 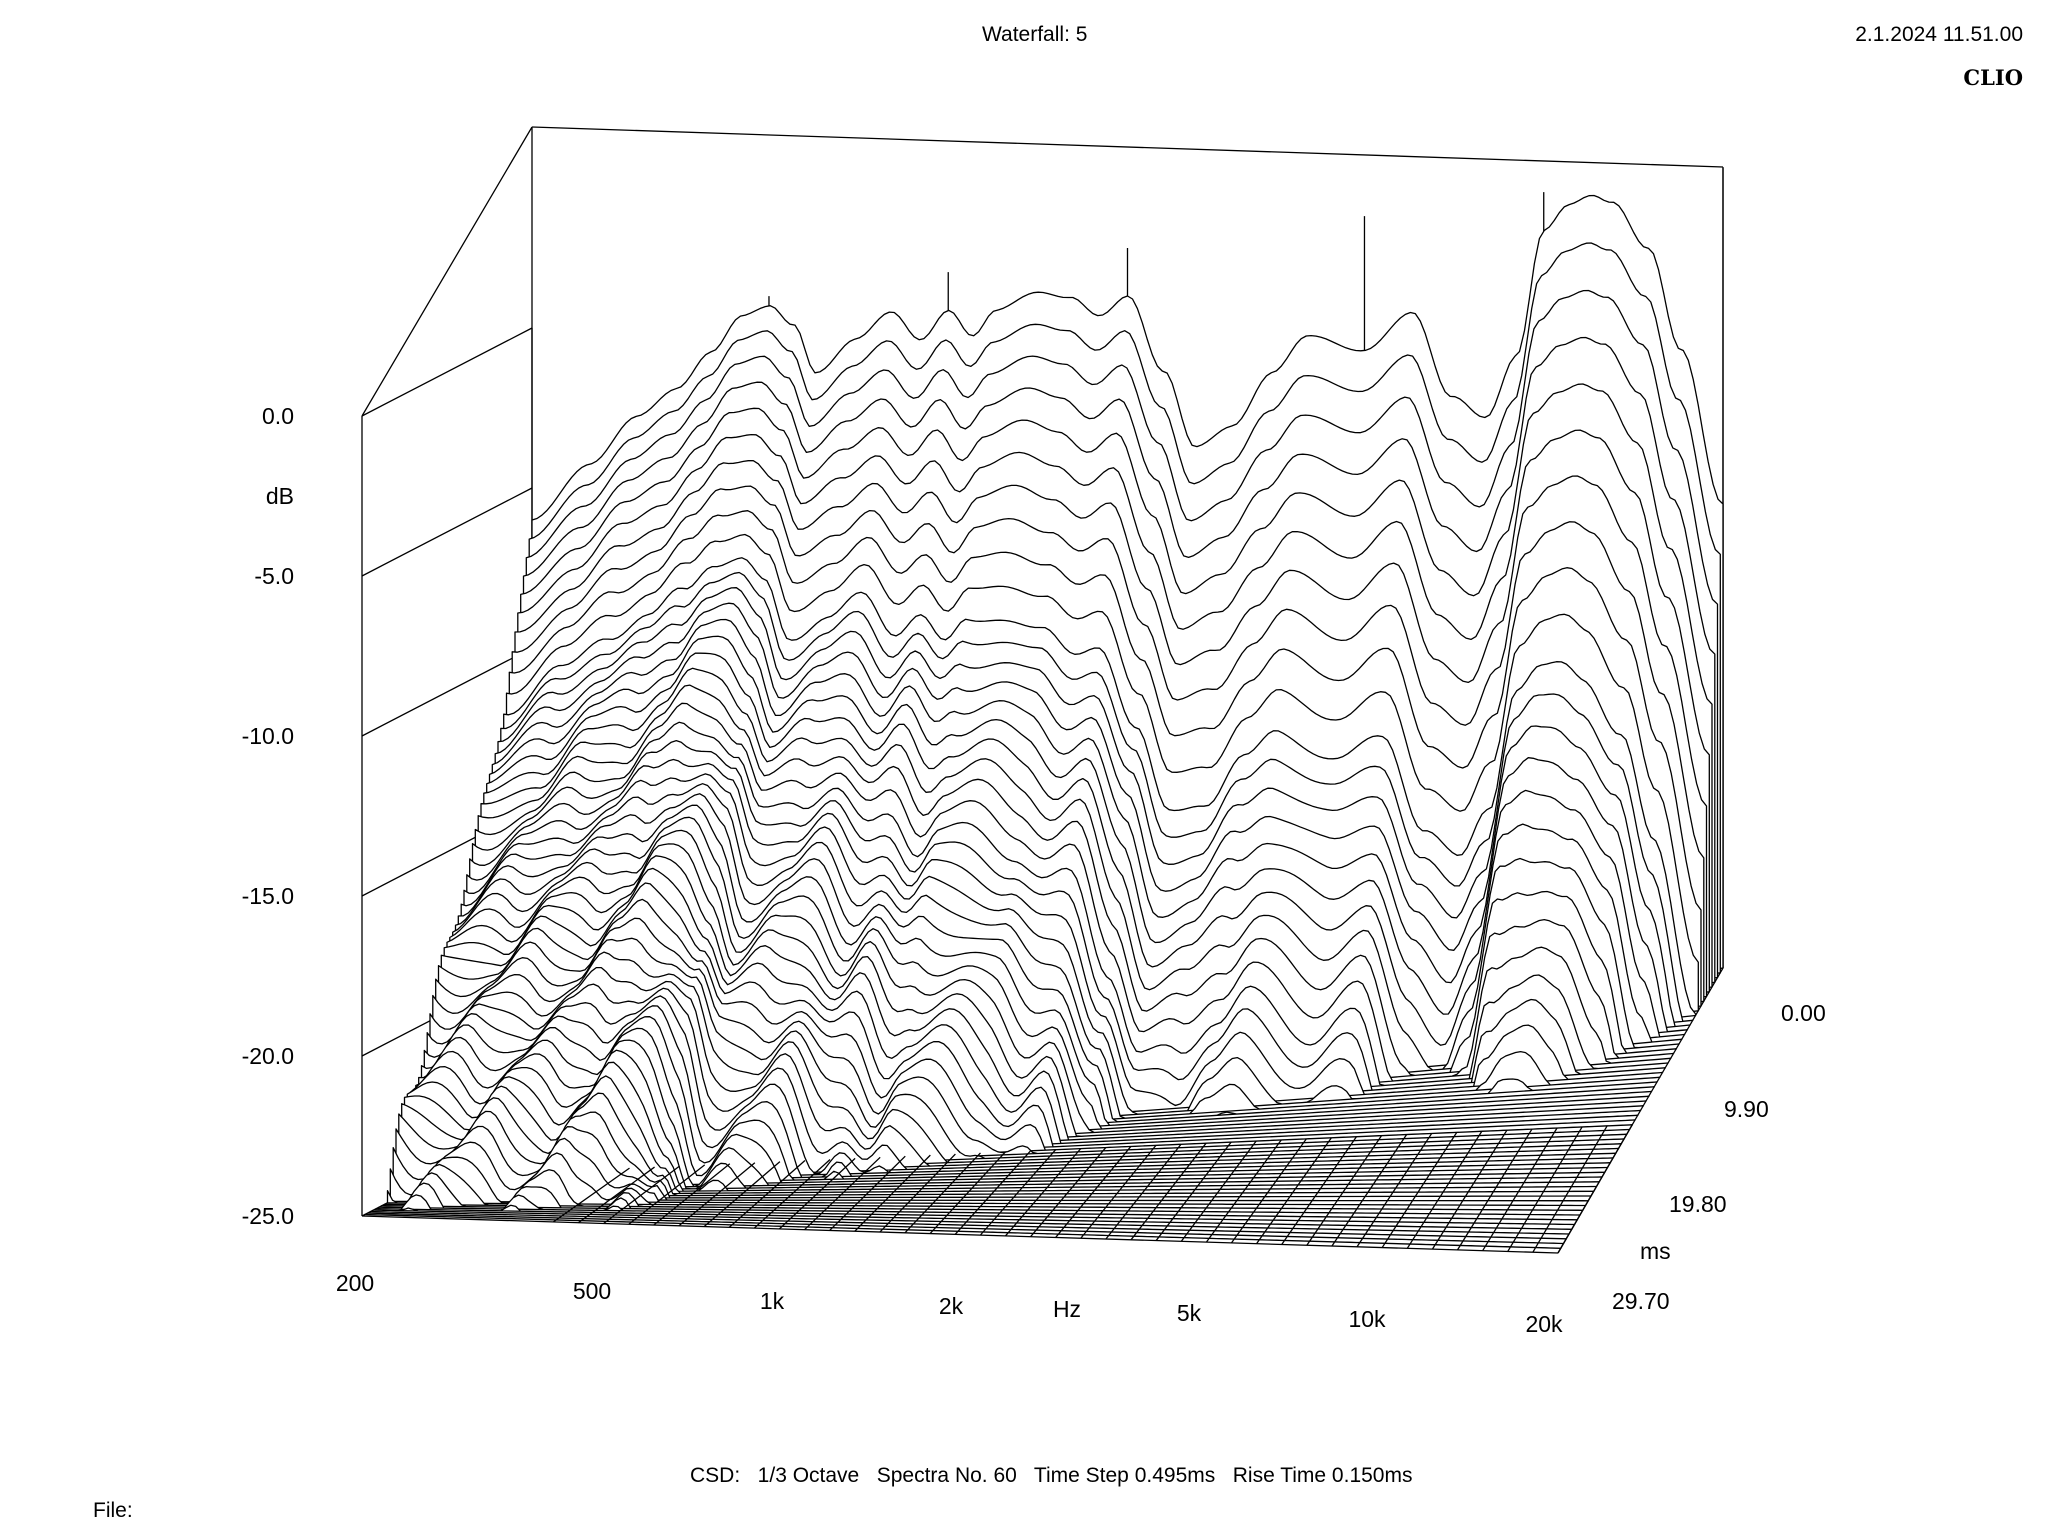 What do you see at coordinates (1698, 1204) in the screenshot?
I see `z-tick-label: 19.80` at bounding box center [1698, 1204].